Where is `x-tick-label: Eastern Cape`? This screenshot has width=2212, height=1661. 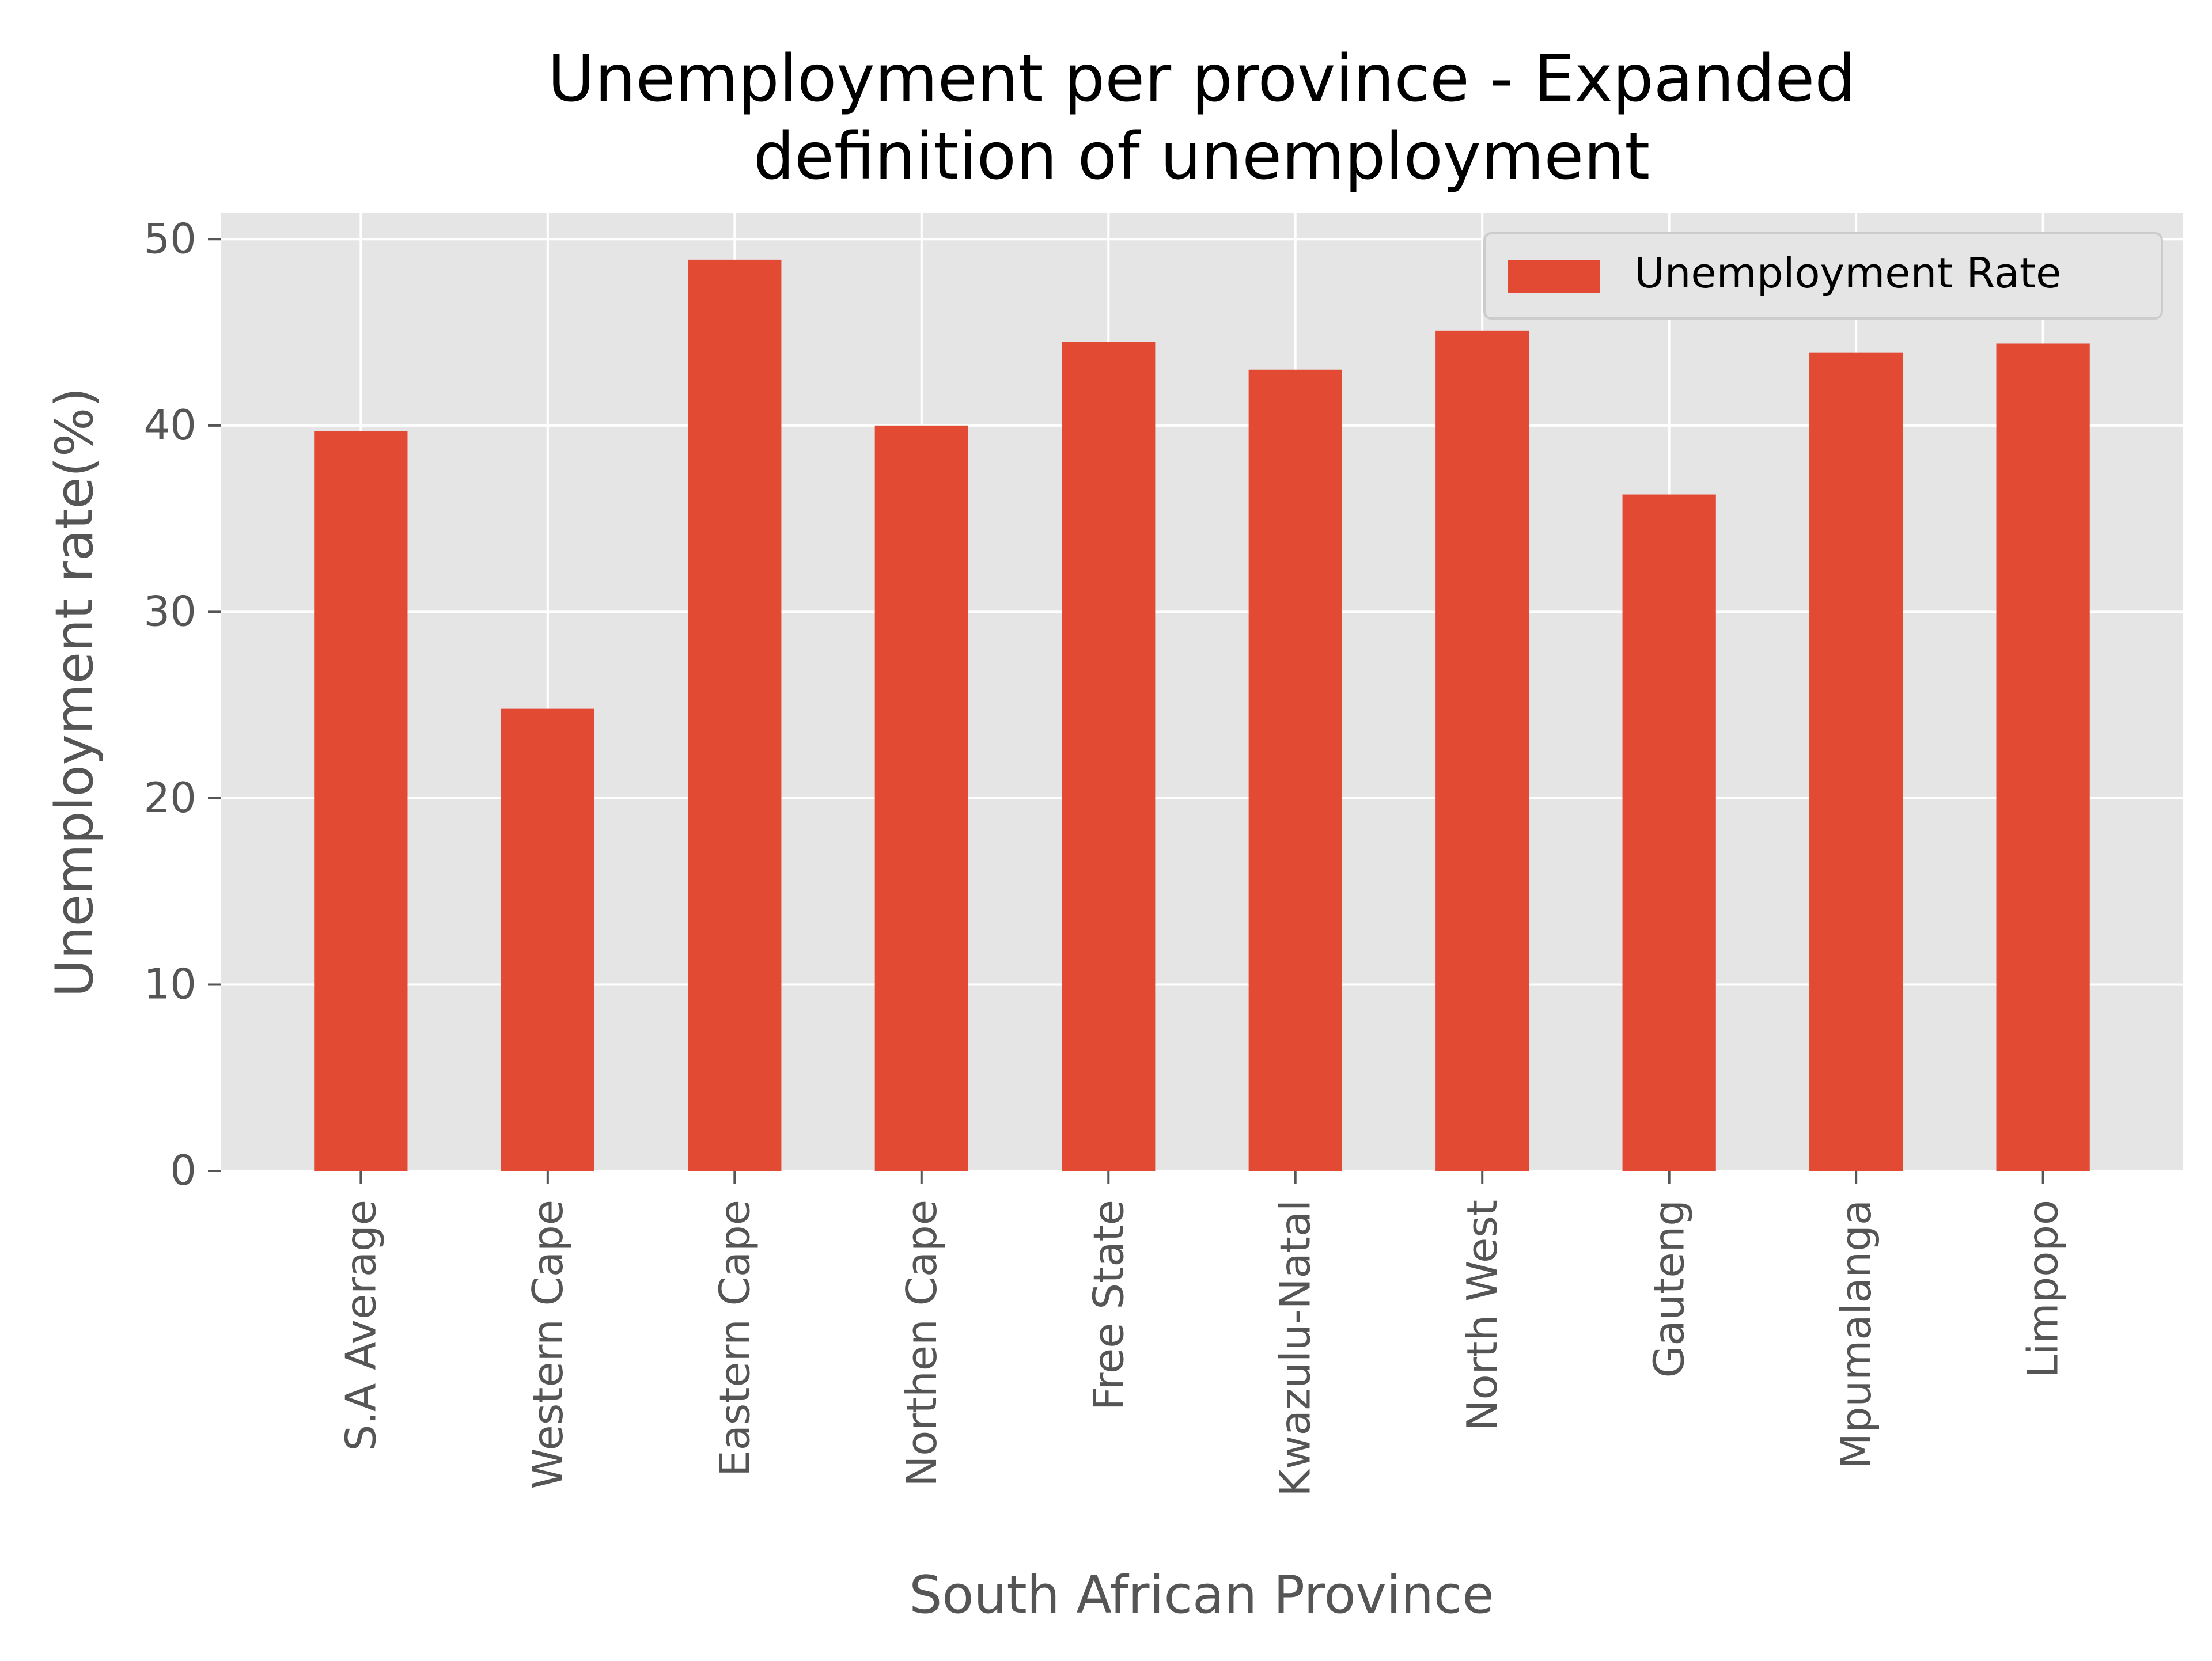 x-tick-label: Eastern Cape is located at coordinates (734, 1338).